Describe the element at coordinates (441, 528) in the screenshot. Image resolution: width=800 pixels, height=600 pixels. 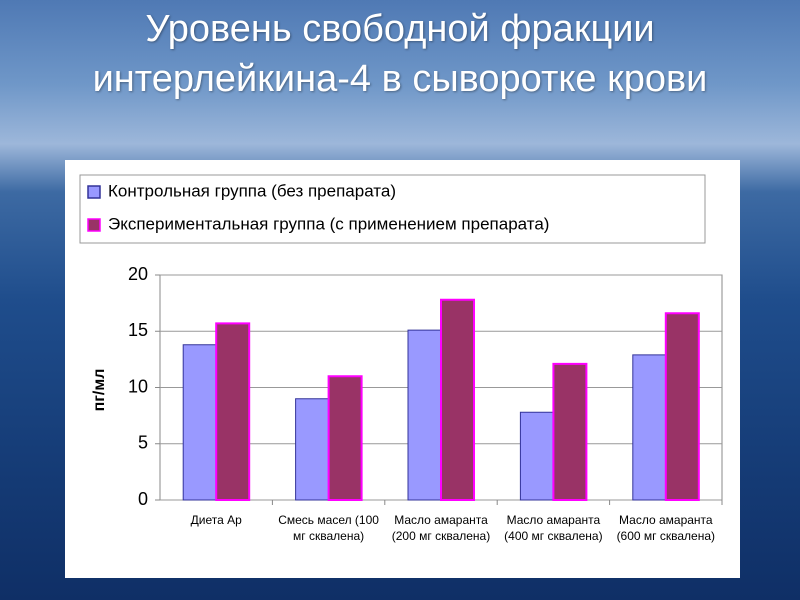
I see `x-tick-label: Масло амаранта (200 мг сквалена)` at that location.